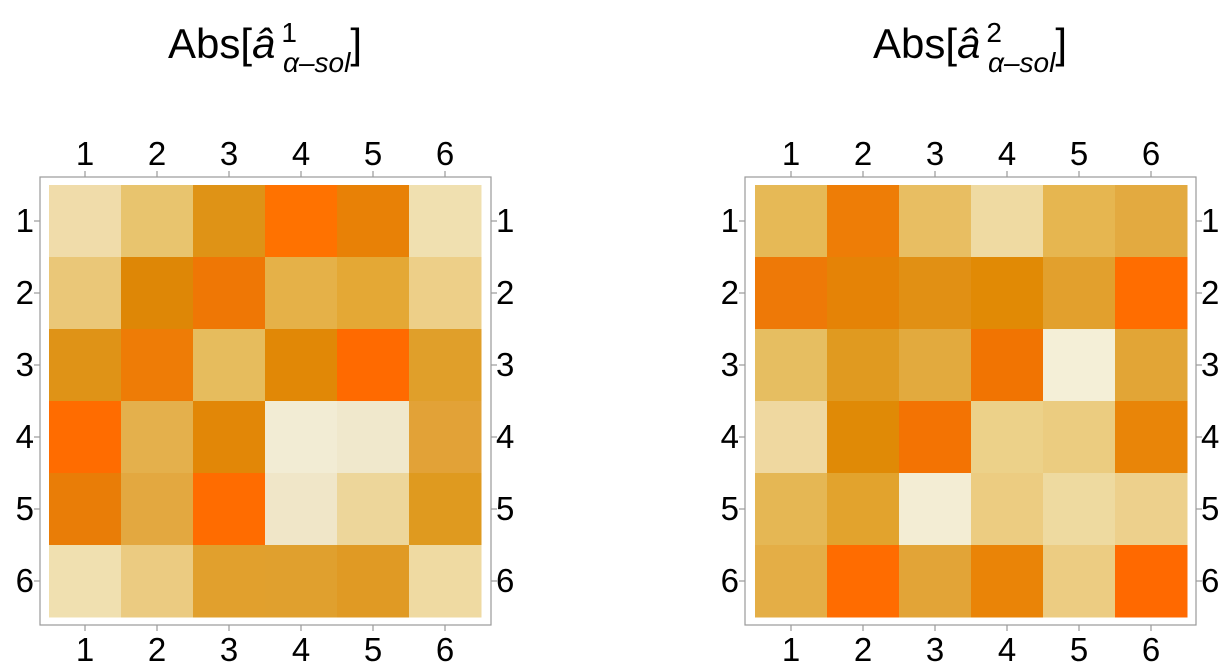  I want to click on chart-2-right-label-6: 6, so click(1210, 580).